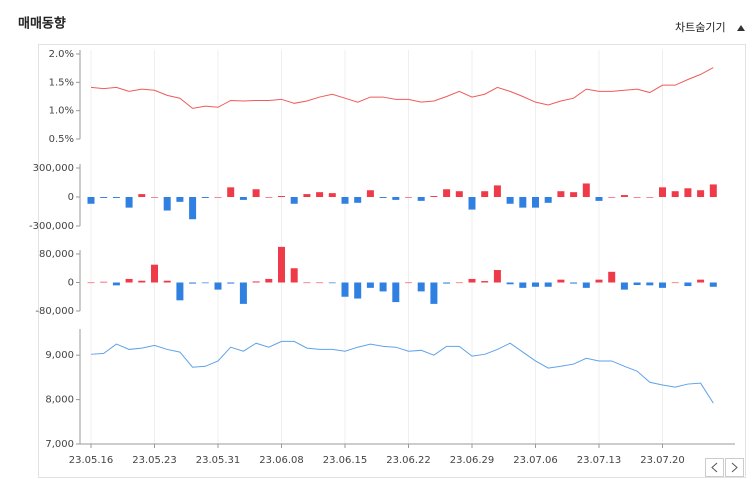 Image resolution: width=756 pixels, height=495 pixels. What do you see at coordinates (345, 460) in the screenshot?
I see `x-tick-label: 23.06.15` at bounding box center [345, 460].